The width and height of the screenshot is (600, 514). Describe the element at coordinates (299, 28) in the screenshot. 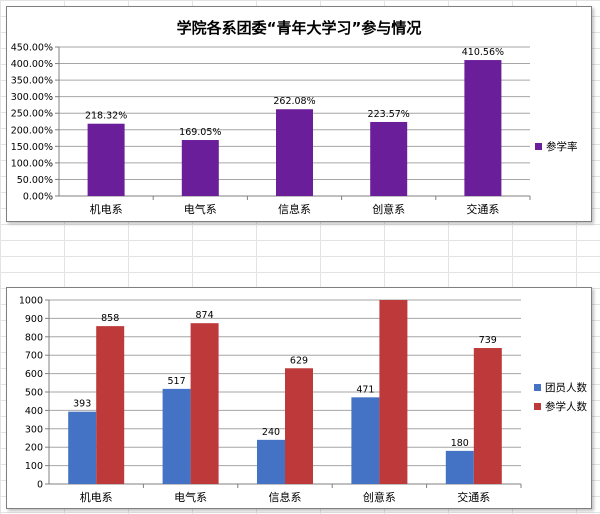

I see `chart-title: 学院各系团委“青年大学习”参与情况` at that location.